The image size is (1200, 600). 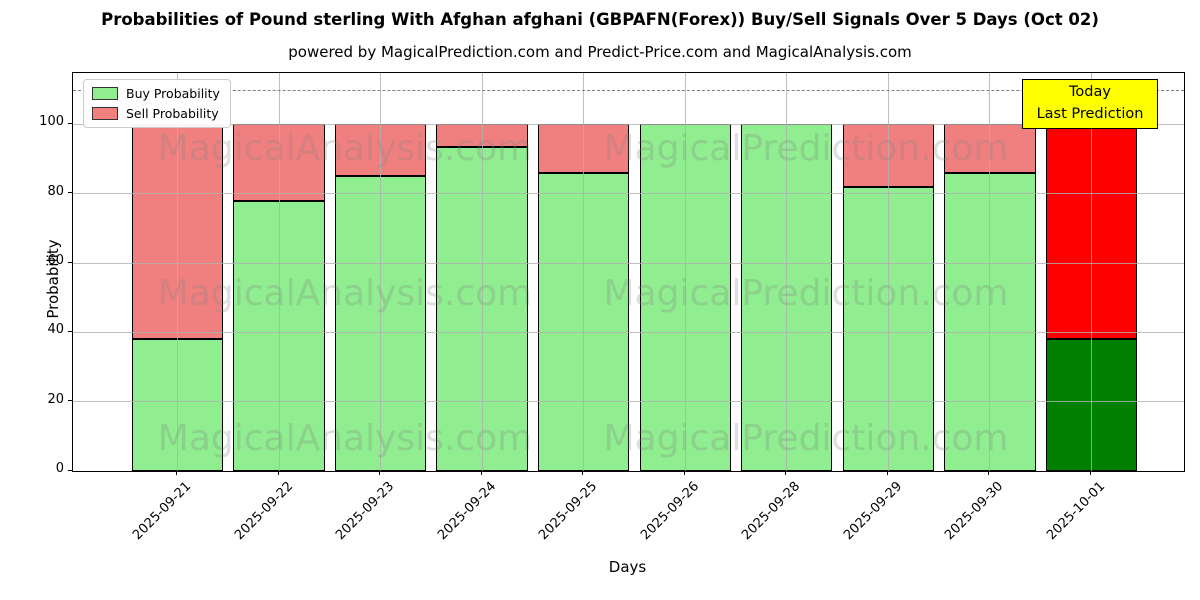 What do you see at coordinates (872, 511) in the screenshot?
I see `x-tick-label: 2025-09-29` at bounding box center [872, 511].